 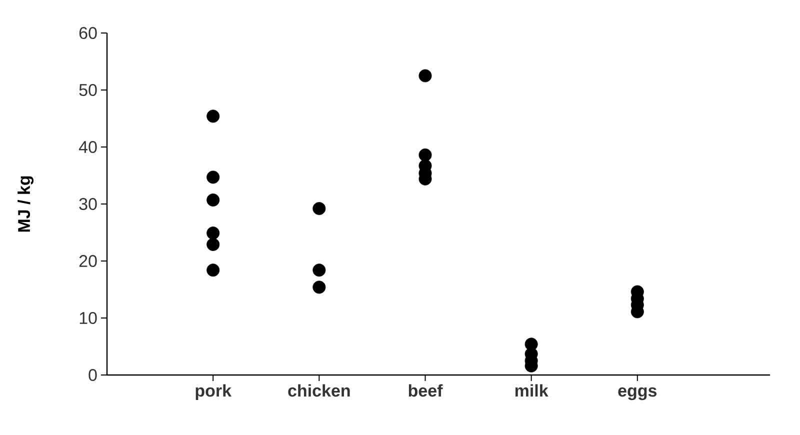 I want to click on y-axis-title: MJ / kg, so click(x=26, y=204).